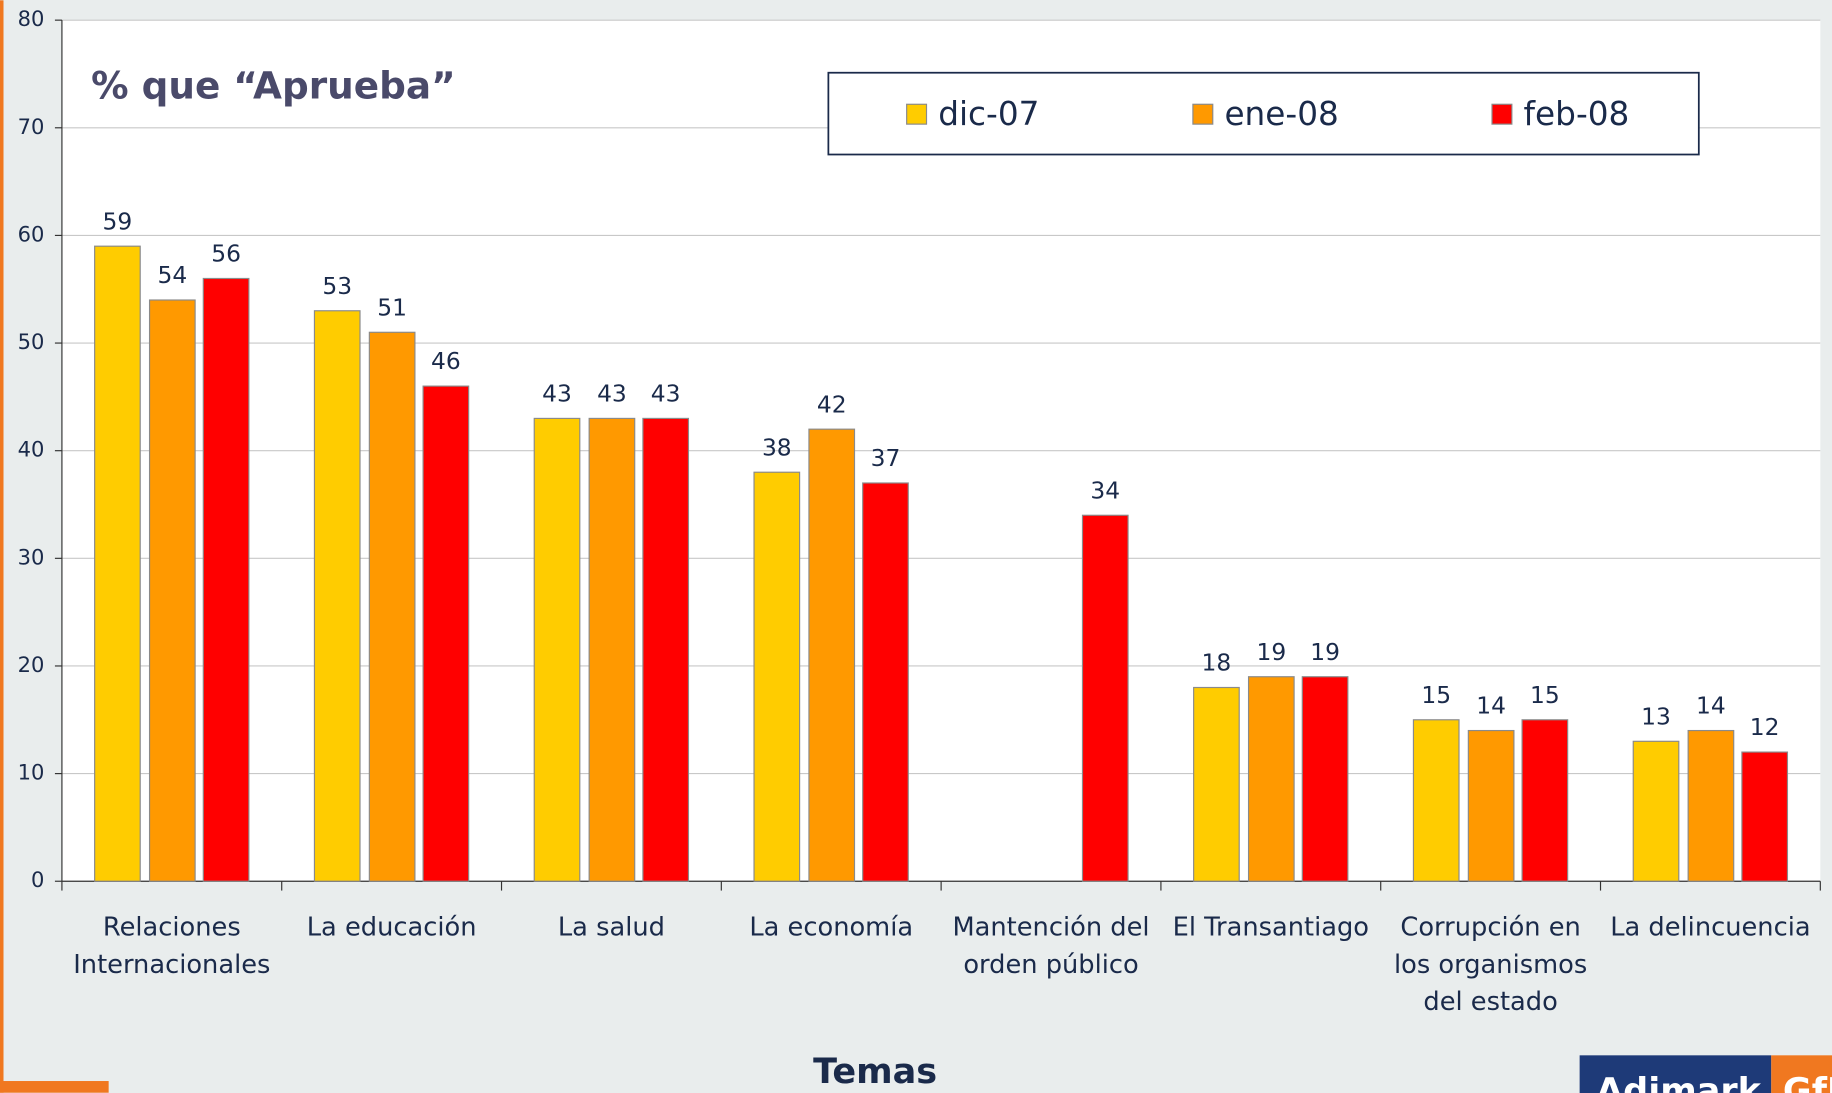  Describe the element at coordinates (832, 404) in the screenshot. I see `data-label: 42` at that location.